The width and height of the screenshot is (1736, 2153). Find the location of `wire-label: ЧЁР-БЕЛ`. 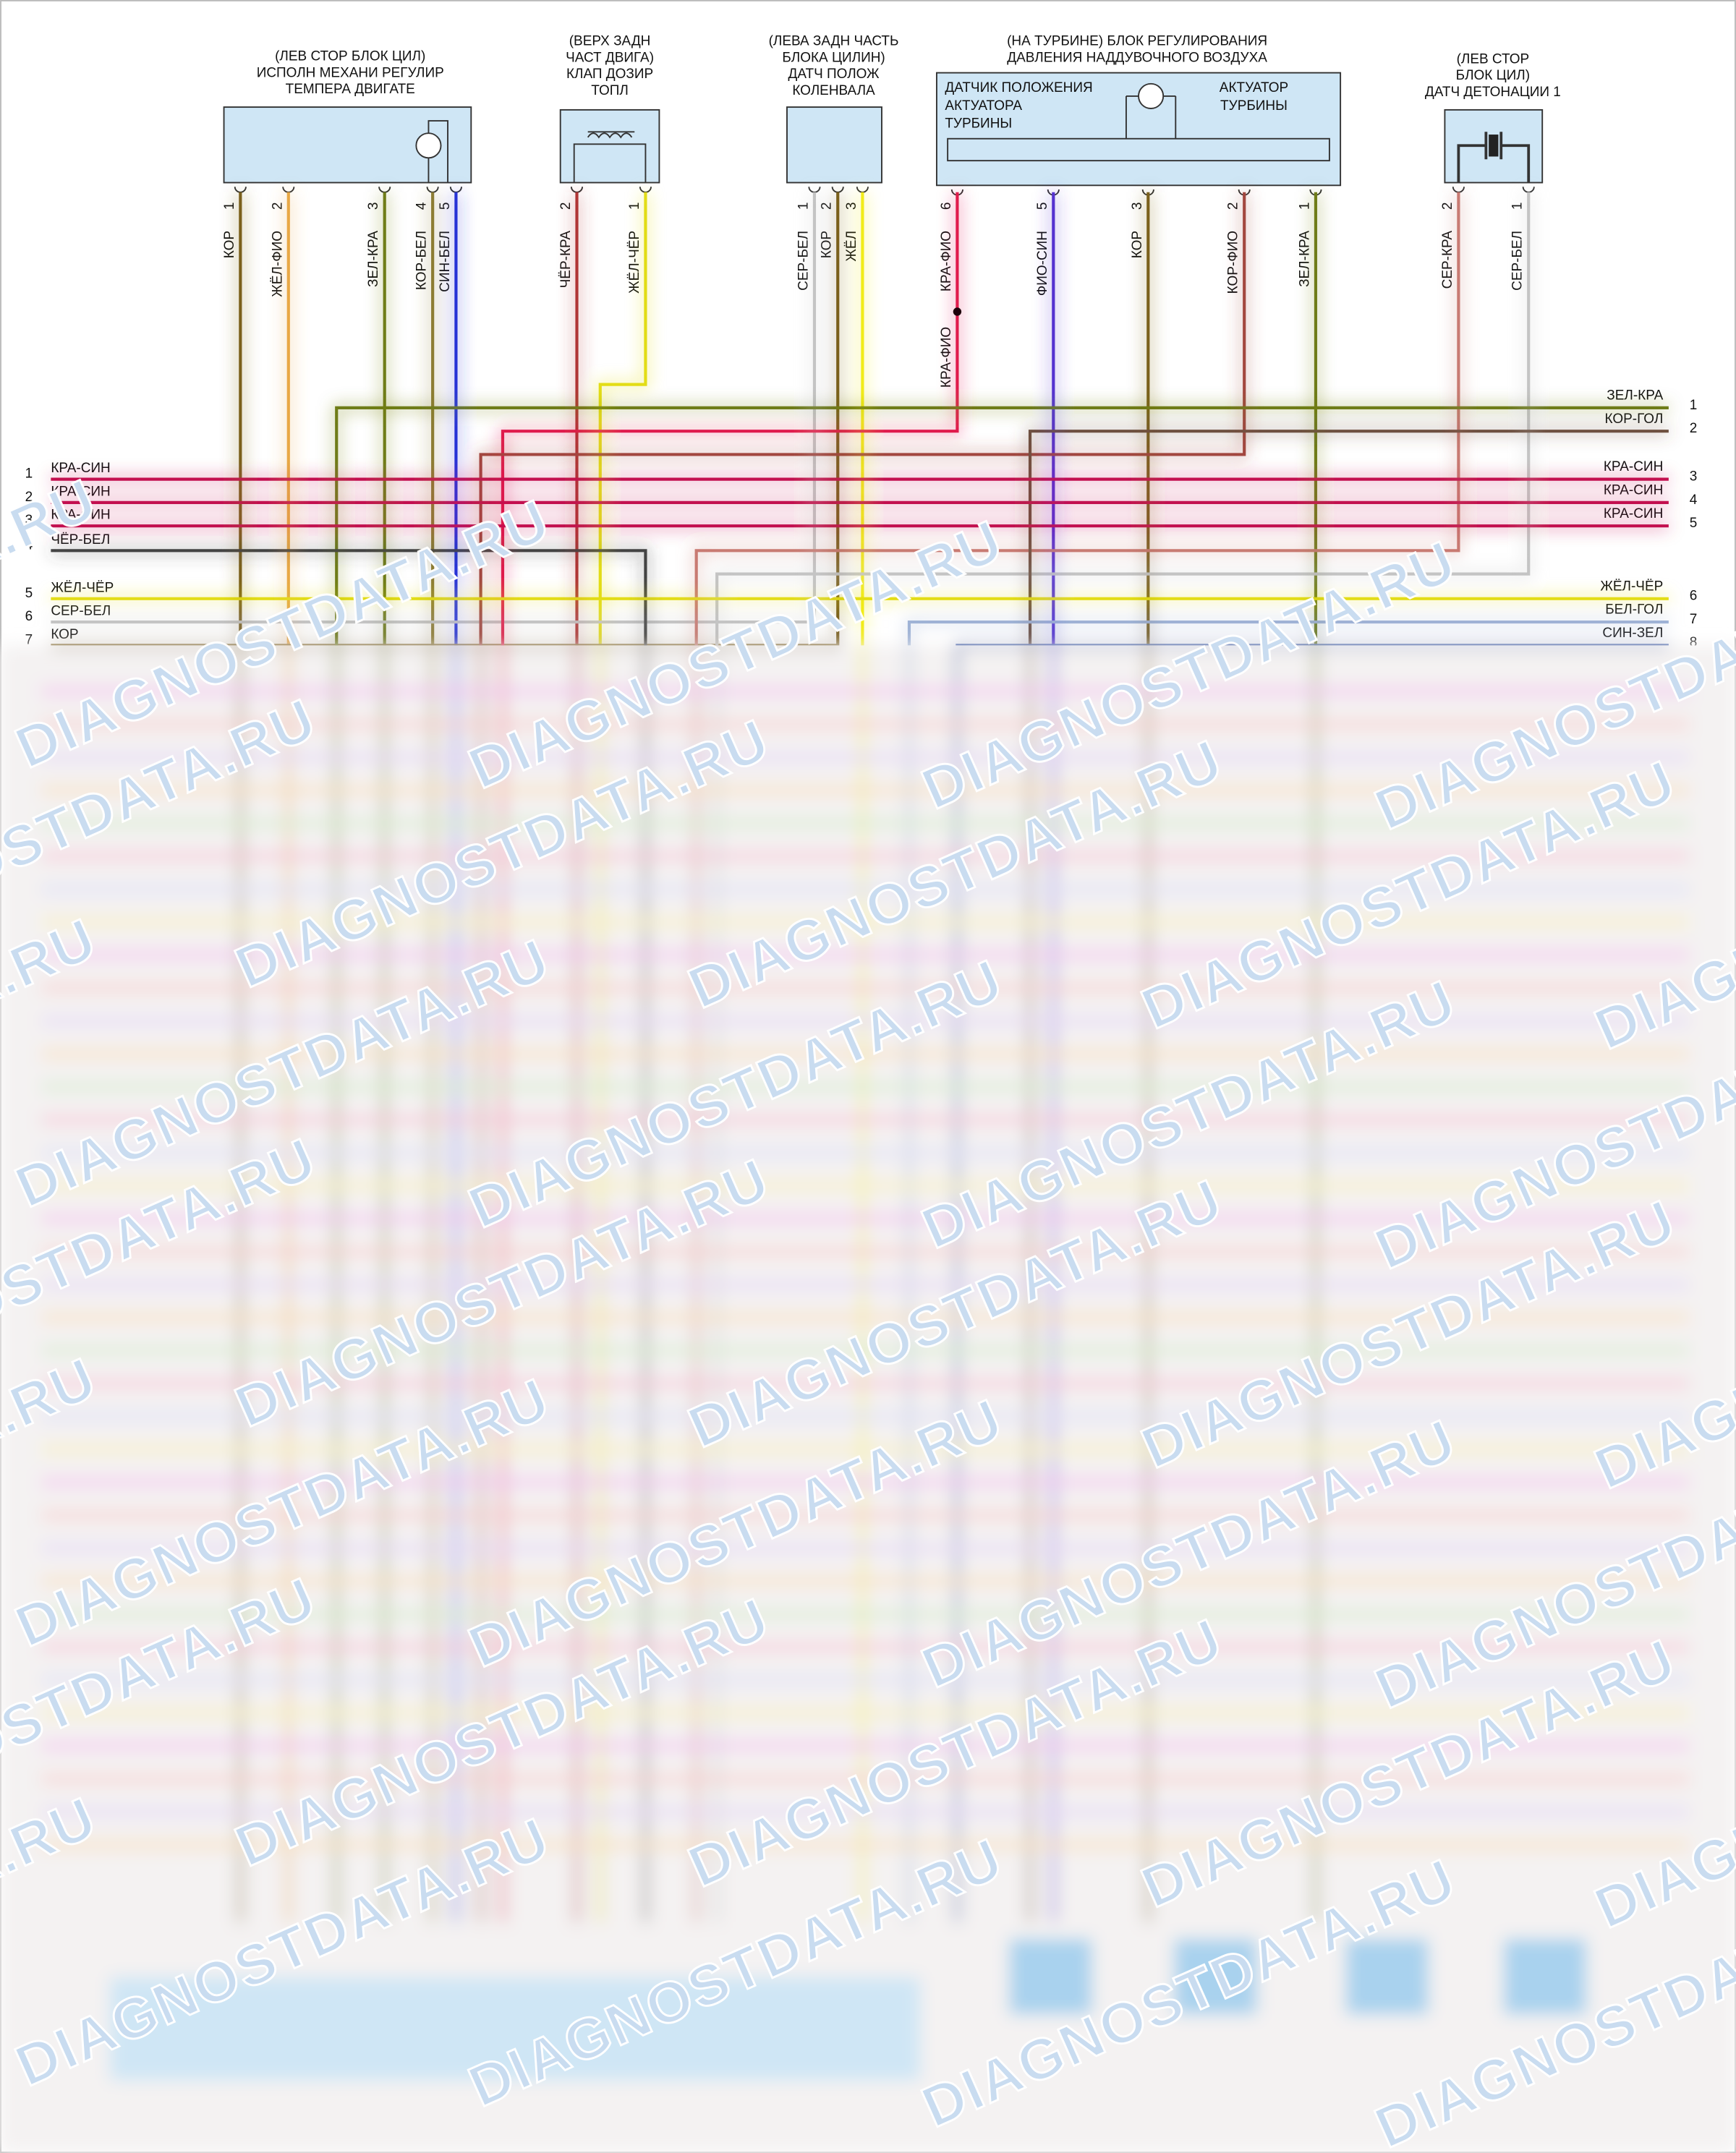

wire-label: ЧЁР-БЕЛ is located at coordinates (81, 539).